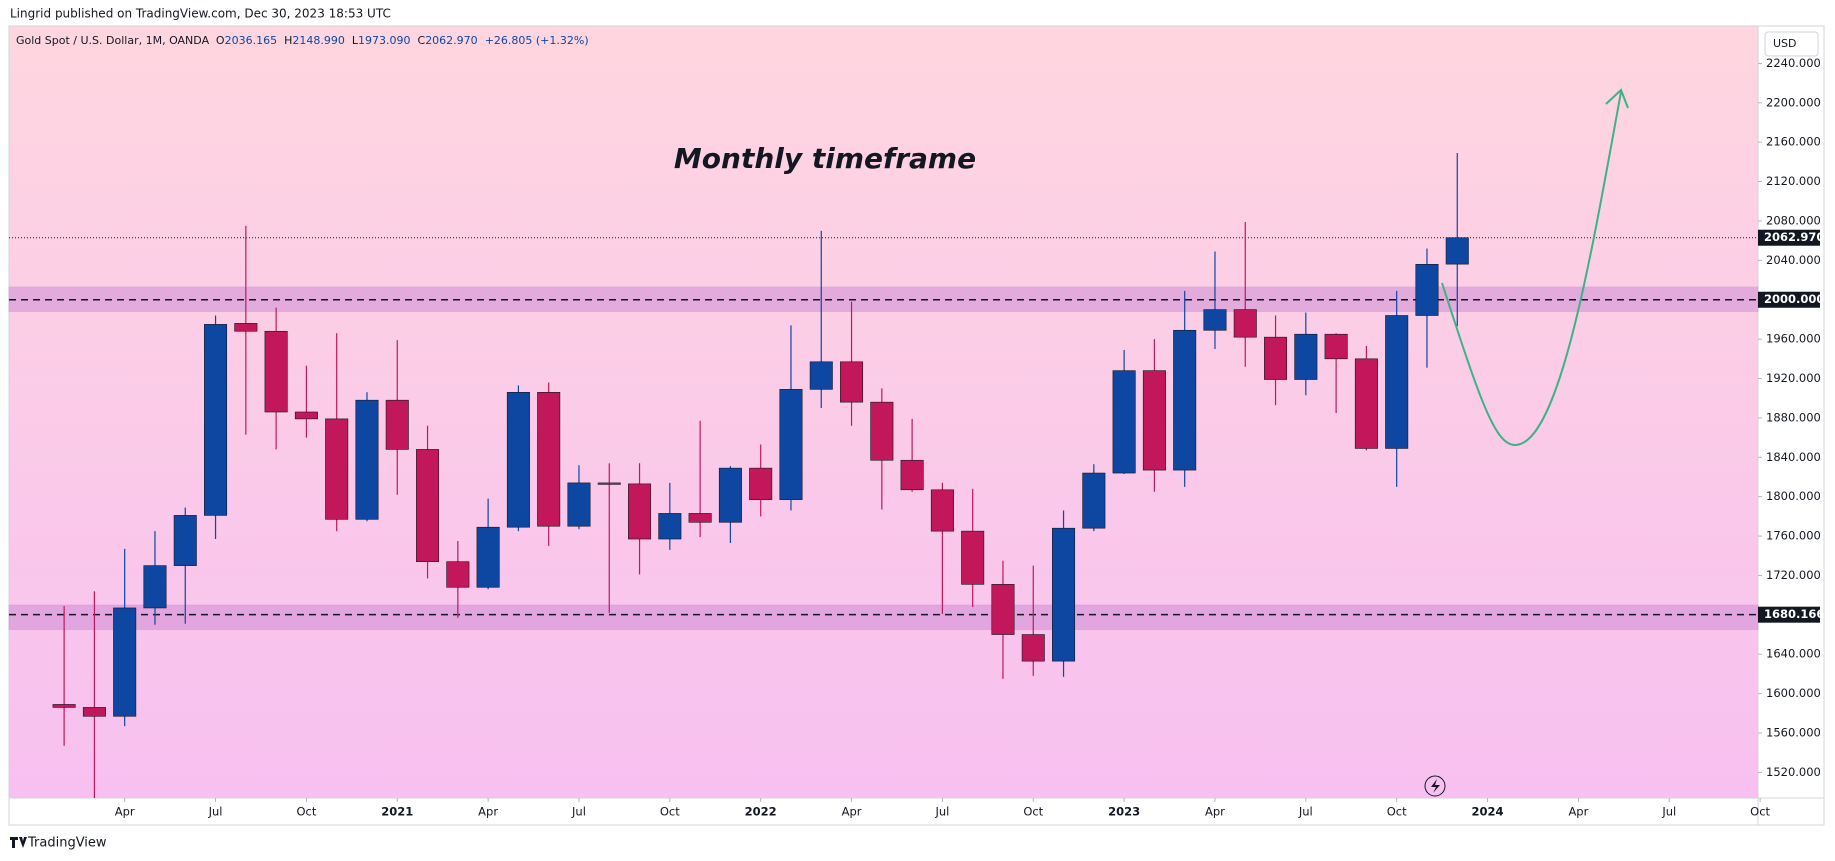 Image resolution: width=1835 pixels, height=861 pixels. Describe the element at coordinates (1488, 812) in the screenshot. I see `x-tick-label: 2024` at that location.